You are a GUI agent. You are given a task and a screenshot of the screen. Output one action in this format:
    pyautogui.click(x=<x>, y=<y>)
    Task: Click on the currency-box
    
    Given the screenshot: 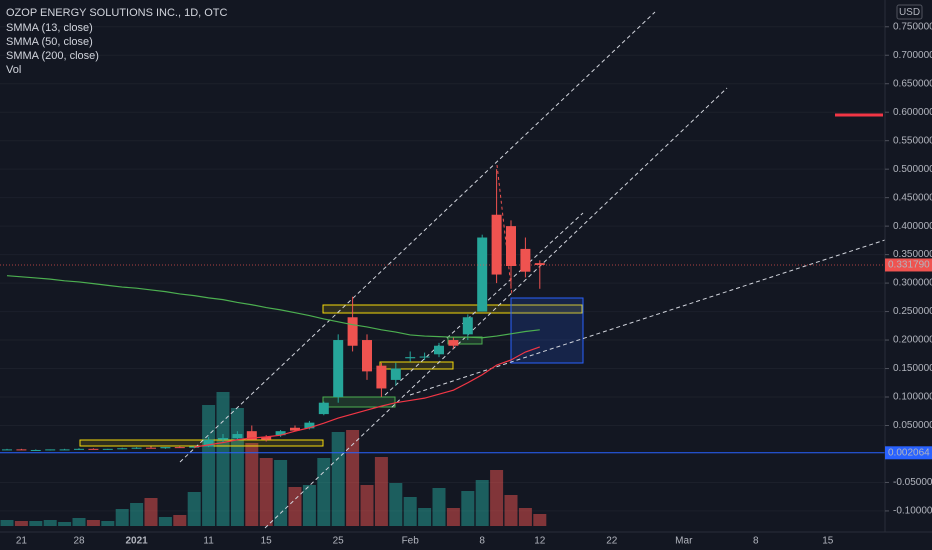 What is the action you would take?
    pyautogui.click(x=909, y=12)
    